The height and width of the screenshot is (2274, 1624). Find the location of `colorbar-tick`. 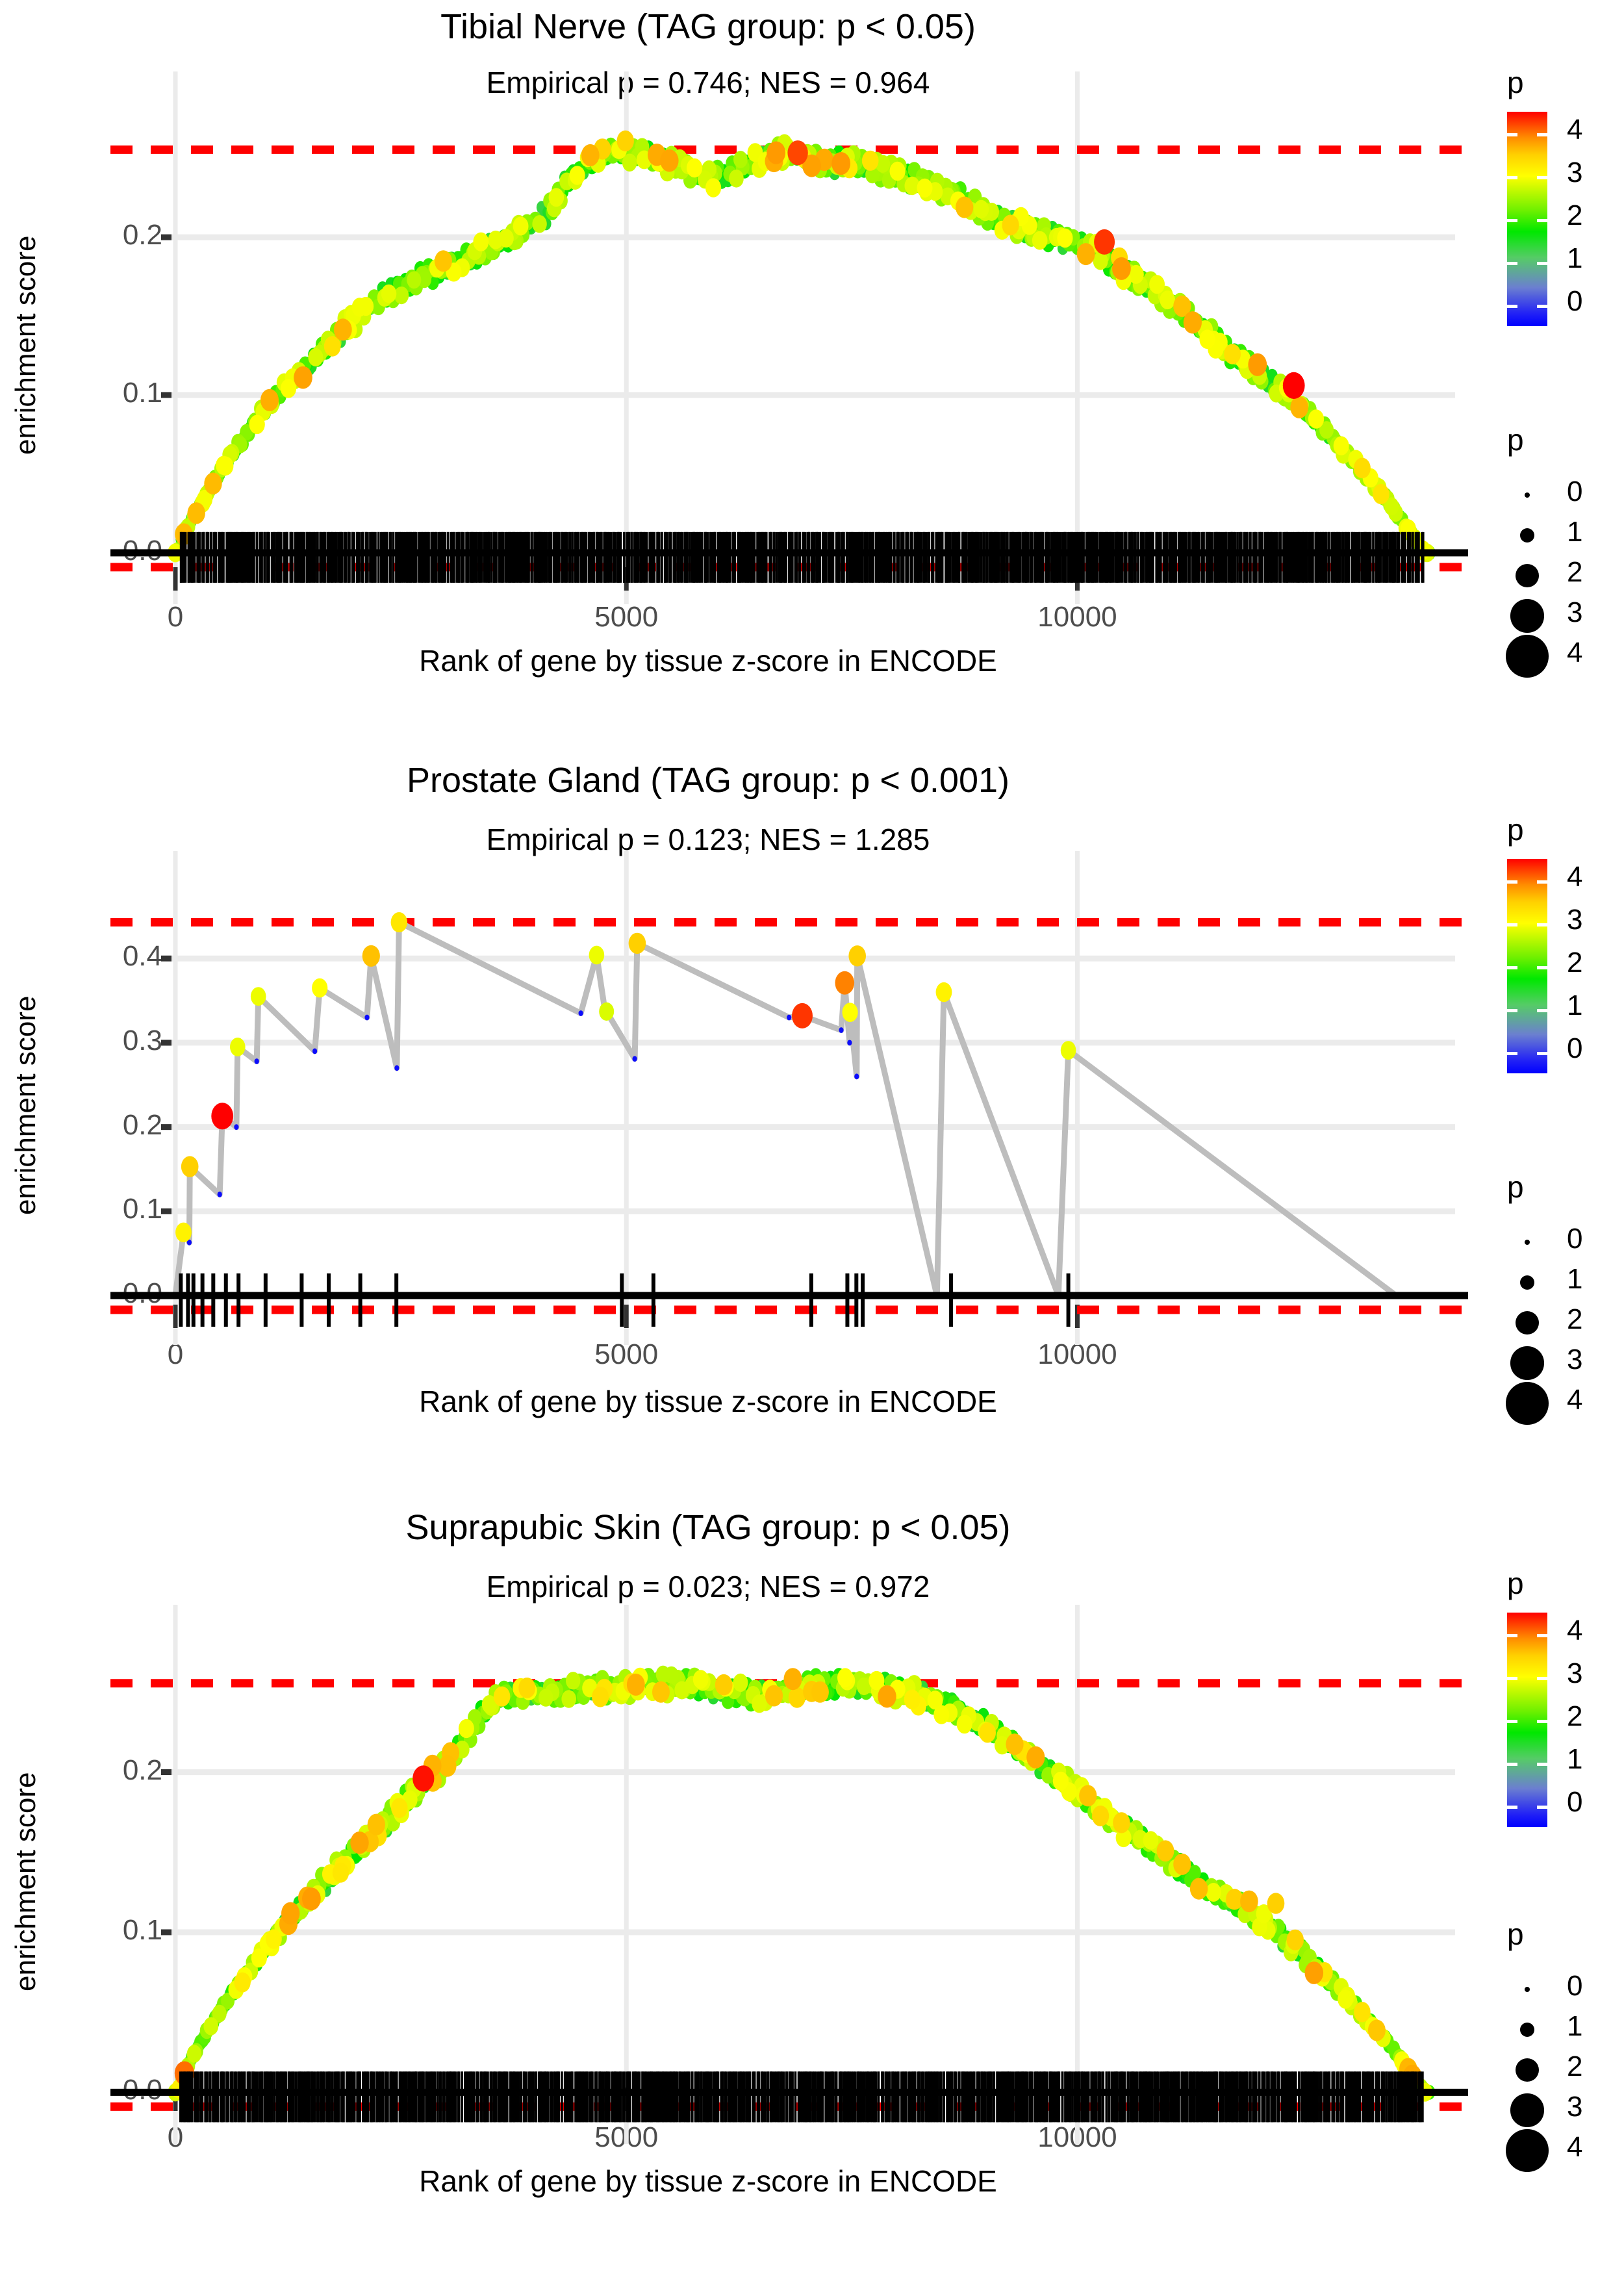

colorbar-tick is located at coordinates (1512, 306).